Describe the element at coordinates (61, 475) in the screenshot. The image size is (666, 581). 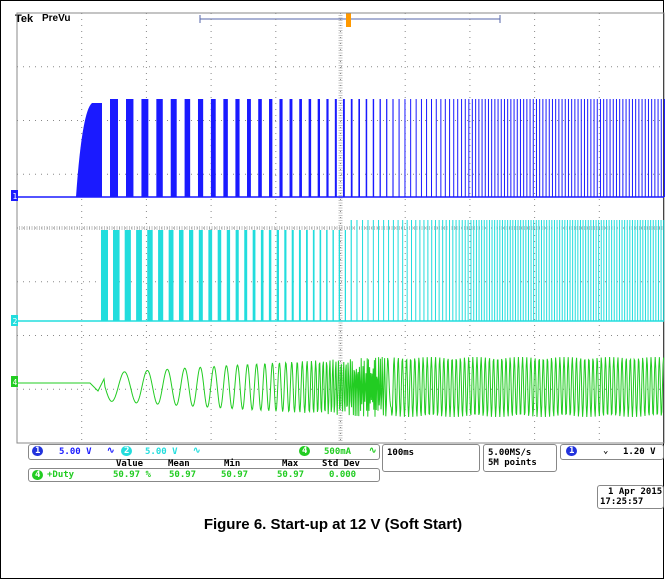
I see `measurement-name: +Duty` at that location.